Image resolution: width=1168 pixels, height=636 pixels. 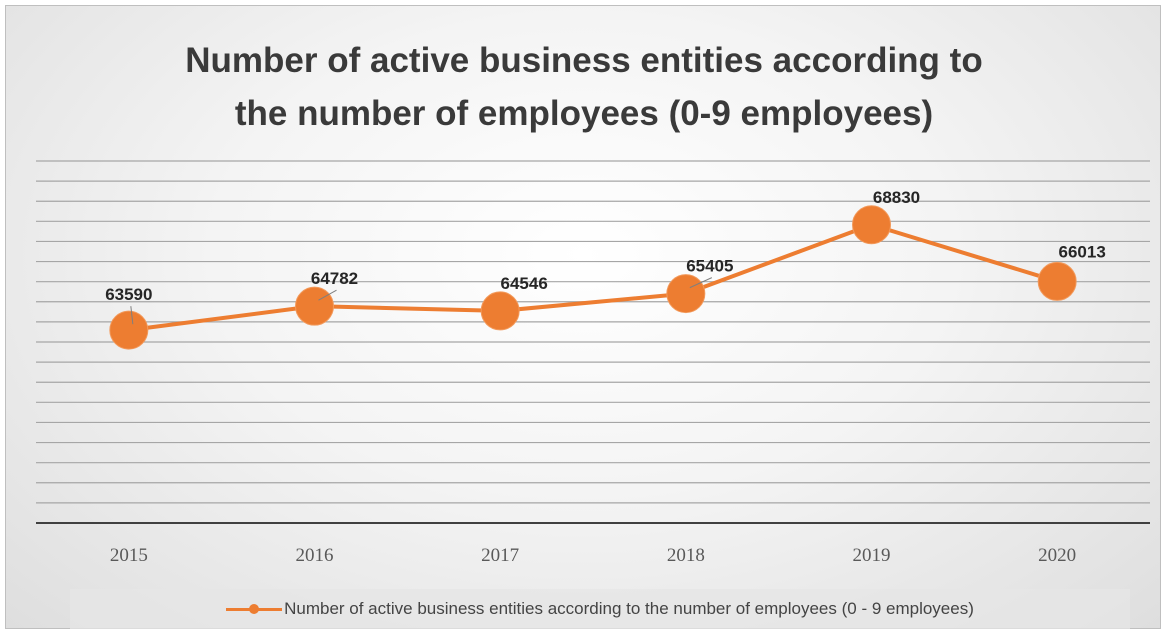 I want to click on x-tick-label: 2016, so click(x=315, y=555).